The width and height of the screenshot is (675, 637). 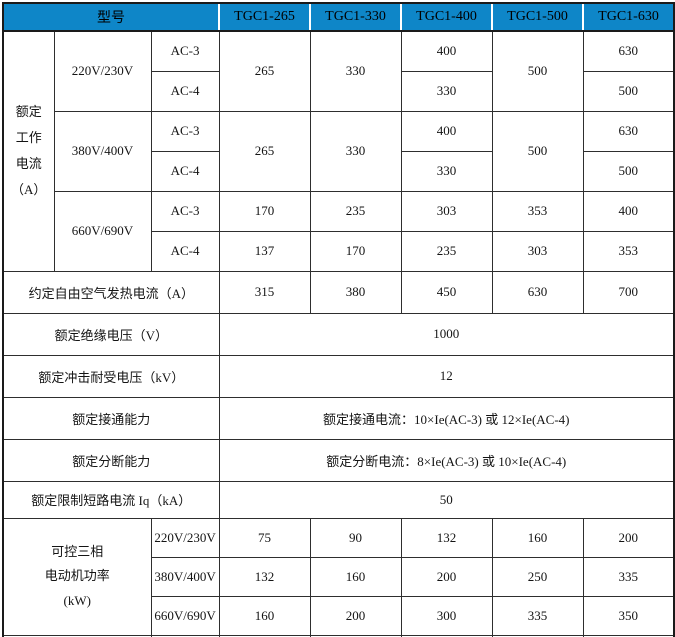 What do you see at coordinates (628, 292) in the screenshot?
I see `value-cell: 700` at bounding box center [628, 292].